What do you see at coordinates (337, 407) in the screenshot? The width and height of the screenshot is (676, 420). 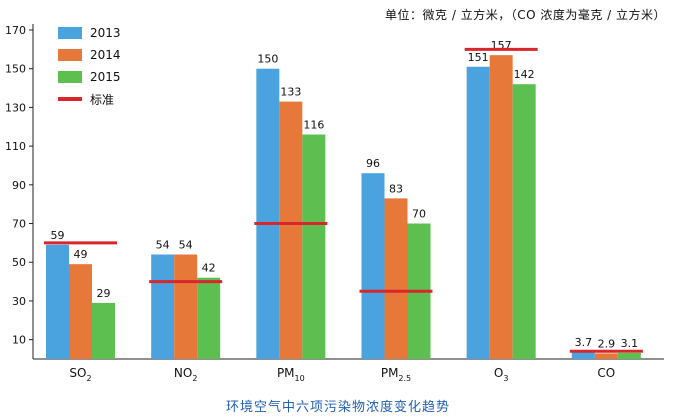 I see `chart-caption: 环境空气中六项污染物浓度变化趋势` at bounding box center [337, 407].